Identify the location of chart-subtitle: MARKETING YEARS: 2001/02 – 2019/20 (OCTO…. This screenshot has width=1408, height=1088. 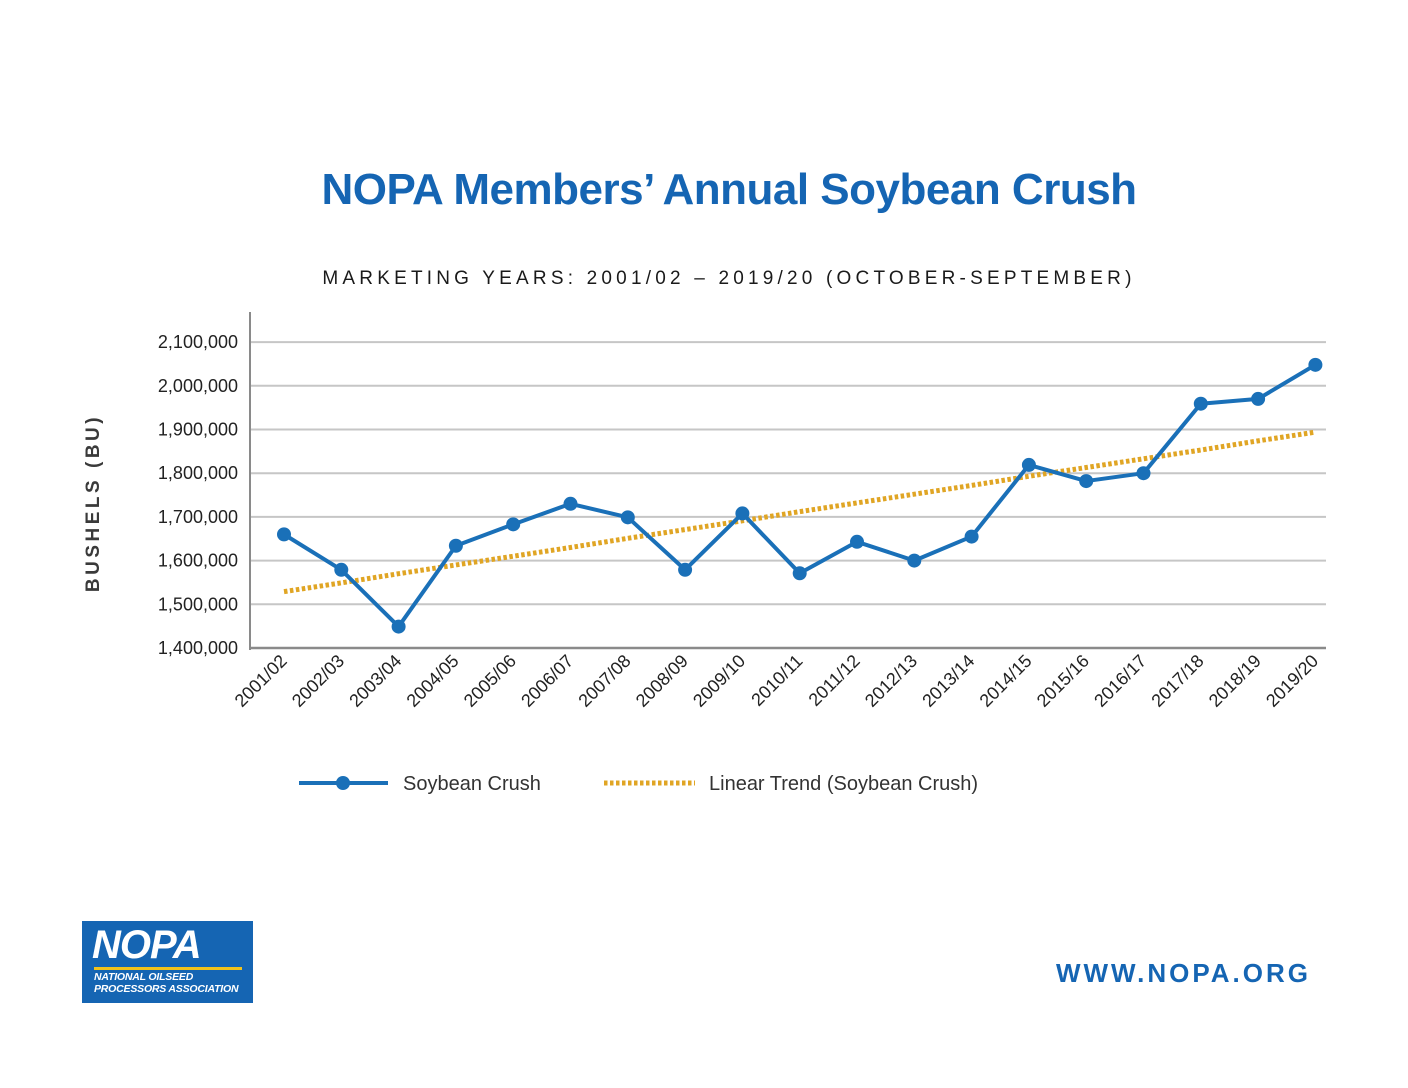
(729, 278).